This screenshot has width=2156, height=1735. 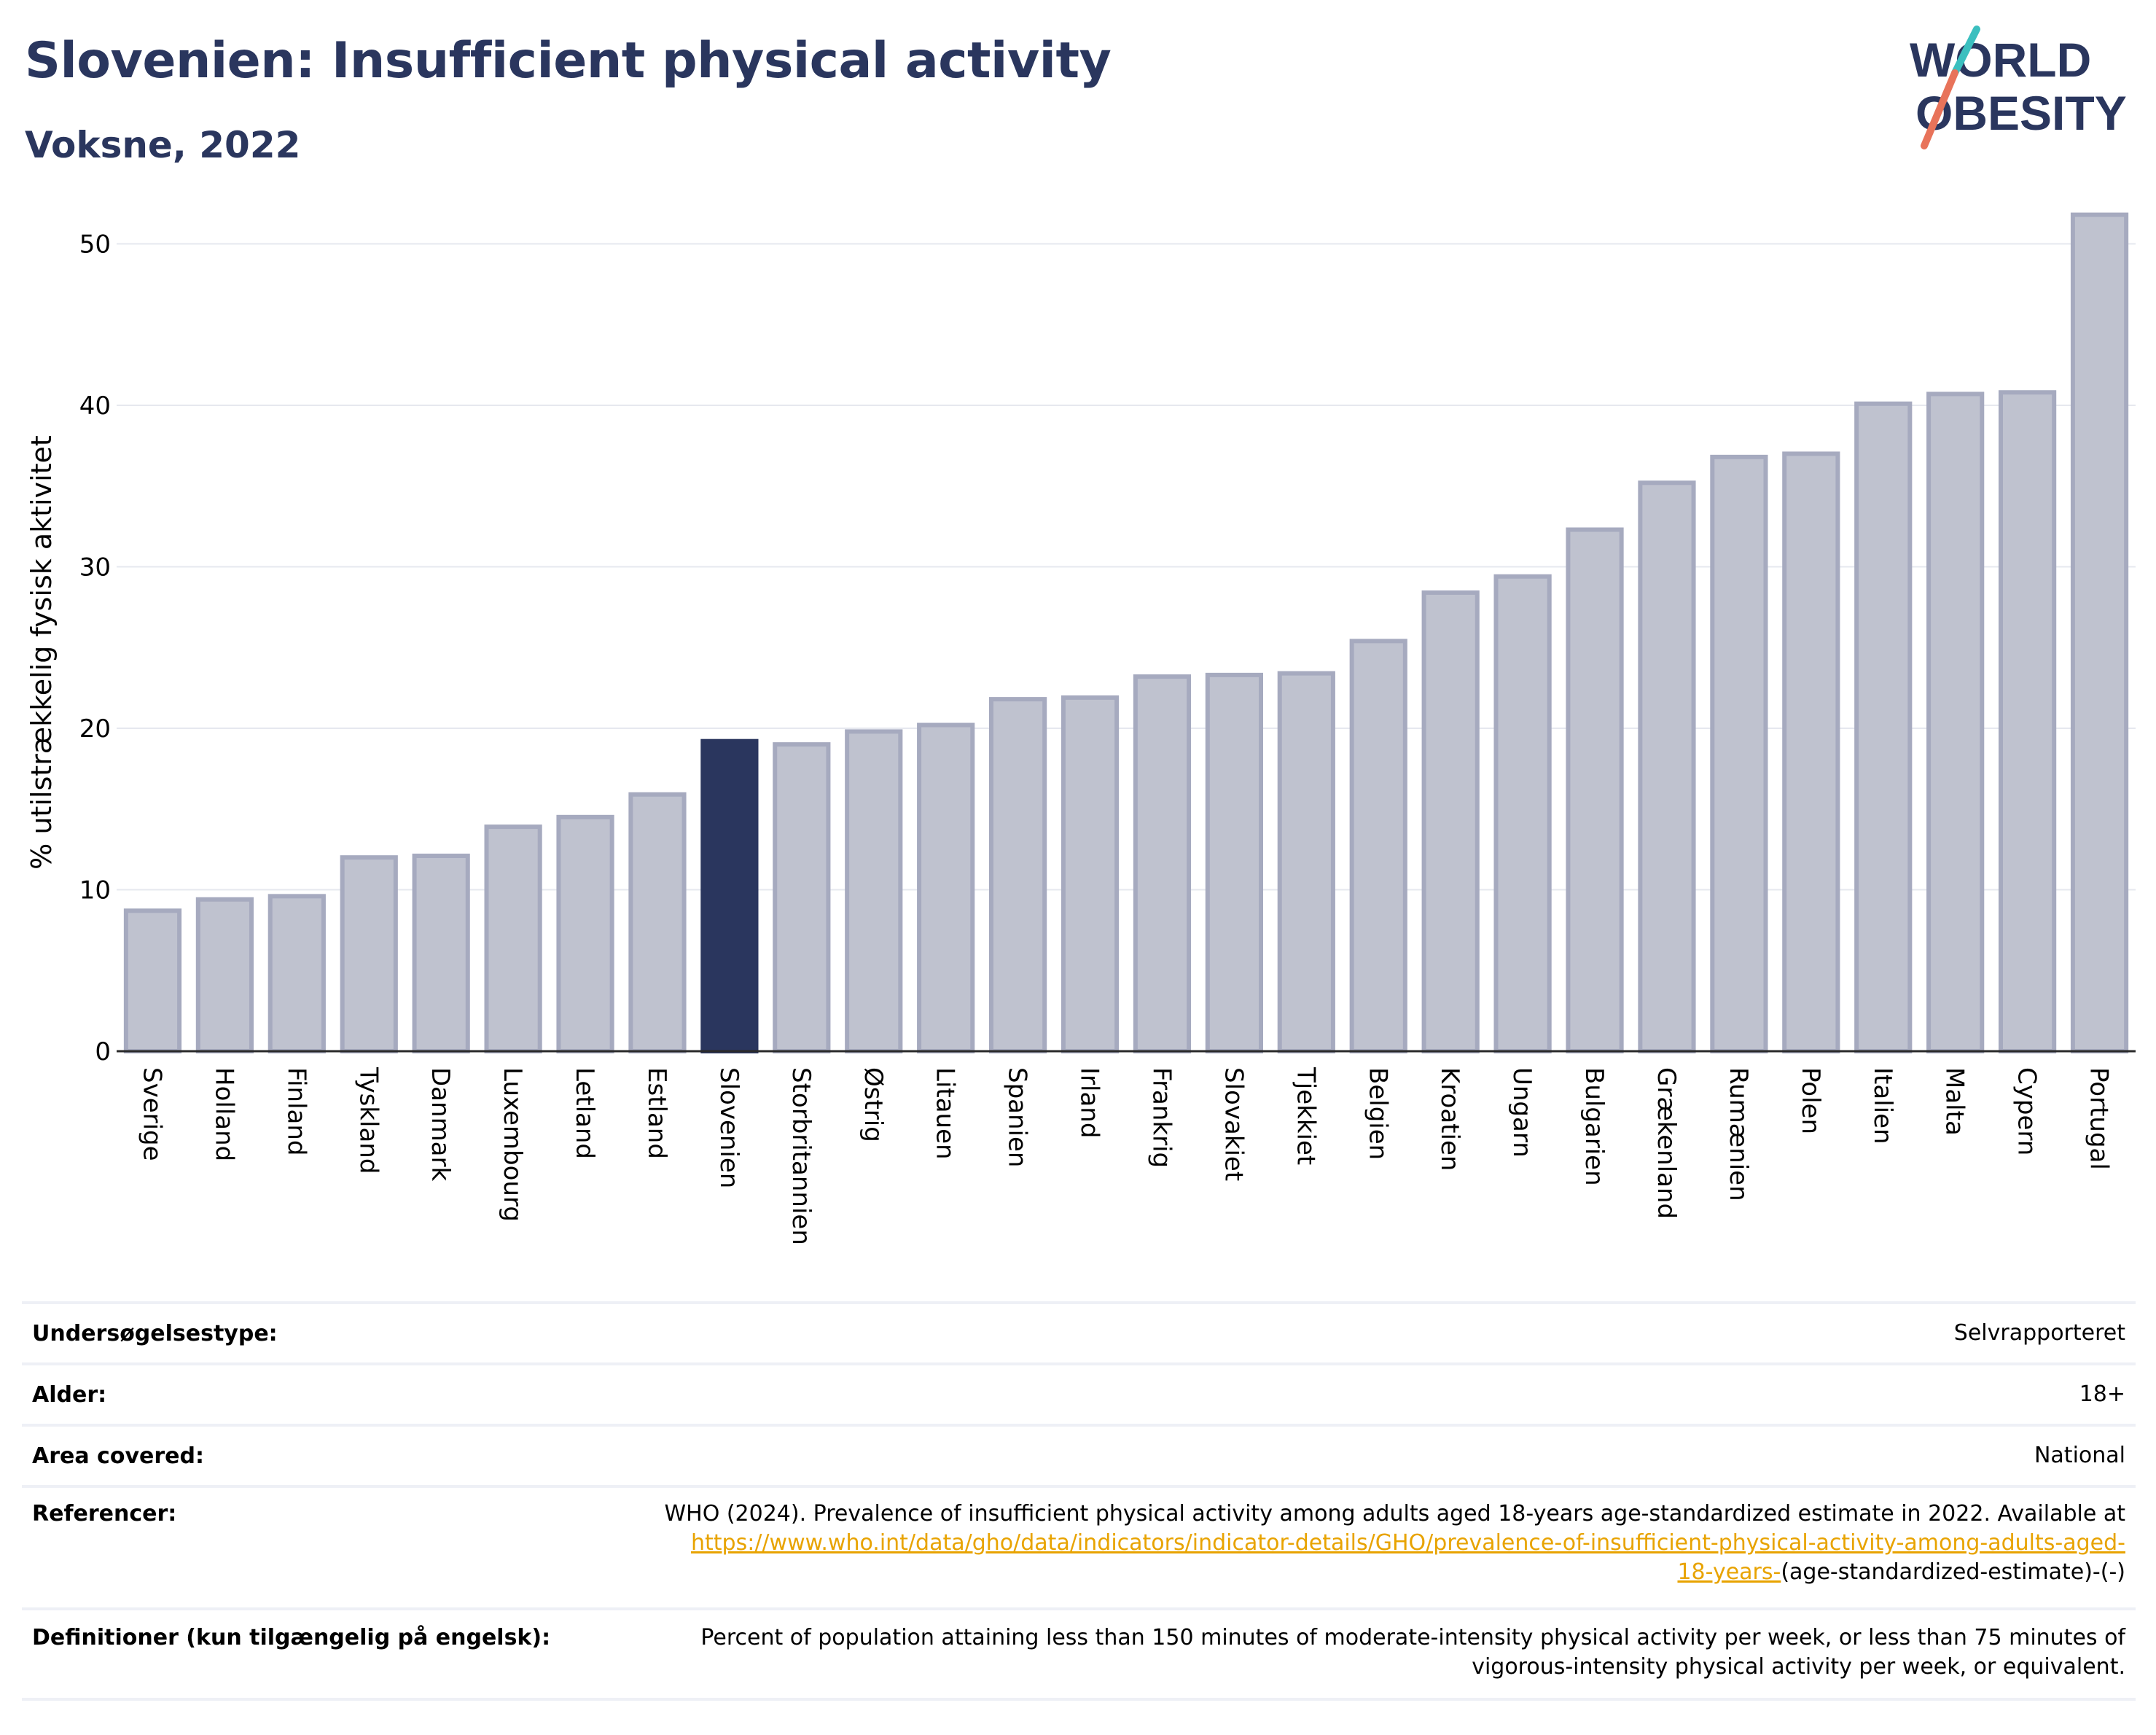 What do you see at coordinates (1955, 1101) in the screenshot?
I see `x-tick-label: Malta` at bounding box center [1955, 1101].